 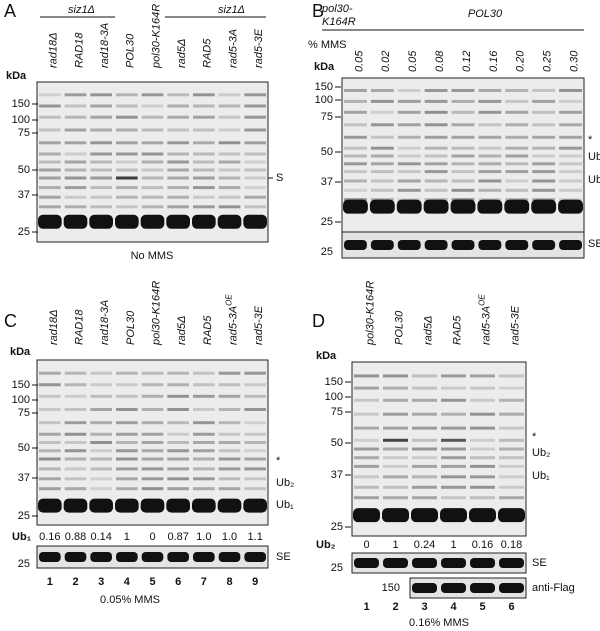 I want to click on mms-value: 0.25, so click(x=548, y=61).